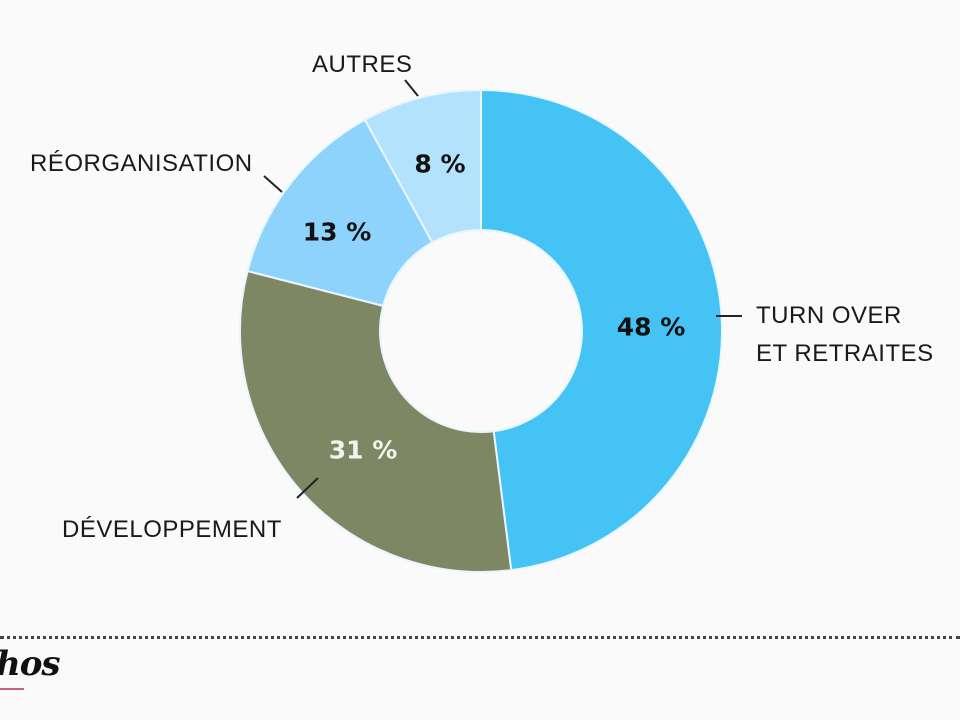  Describe the element at coordinates (480, 637) in the screenshot. I see `footer-divider` at that location.